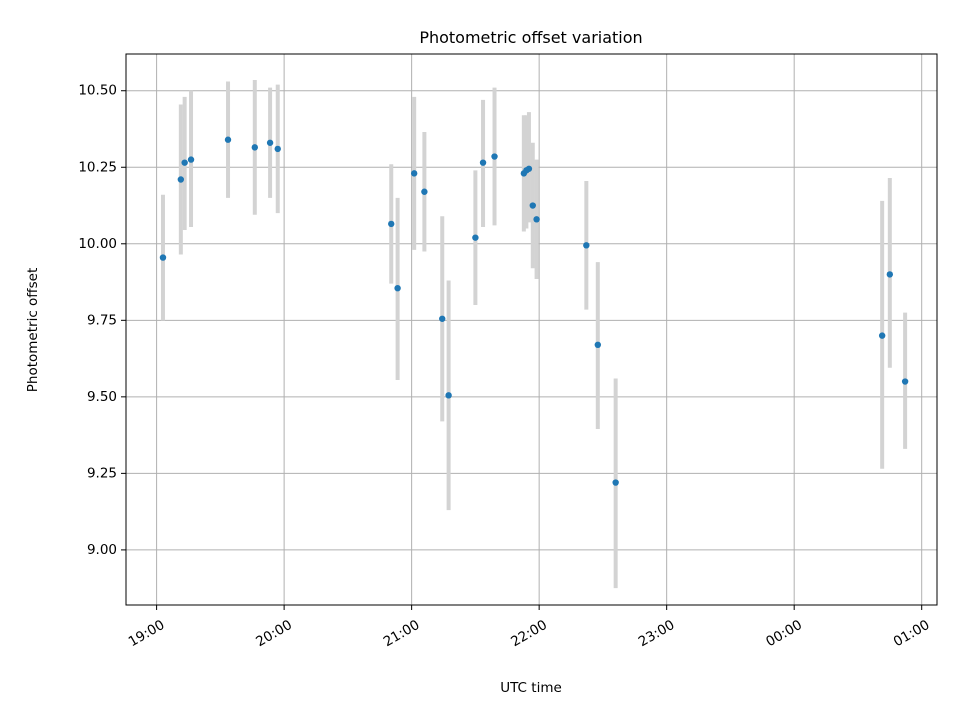 The image size is (960, 720). What do you see at coordinates (102, 550) in the screenshot?
I see `y-tick-label: 9.00` at bounding box center [102, 550].